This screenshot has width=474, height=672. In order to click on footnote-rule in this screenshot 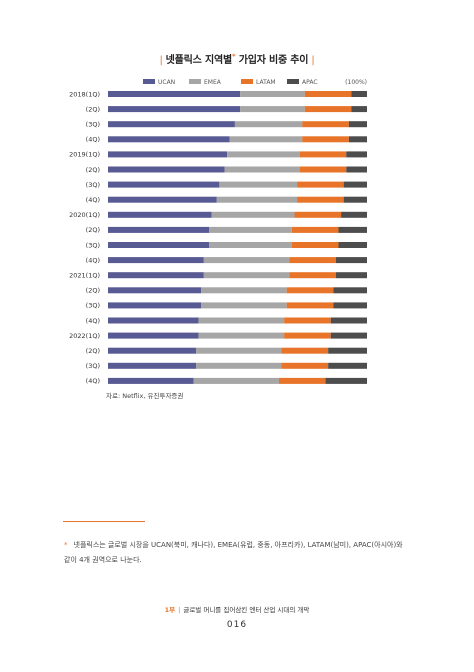, I will do `click(104, 521)`.